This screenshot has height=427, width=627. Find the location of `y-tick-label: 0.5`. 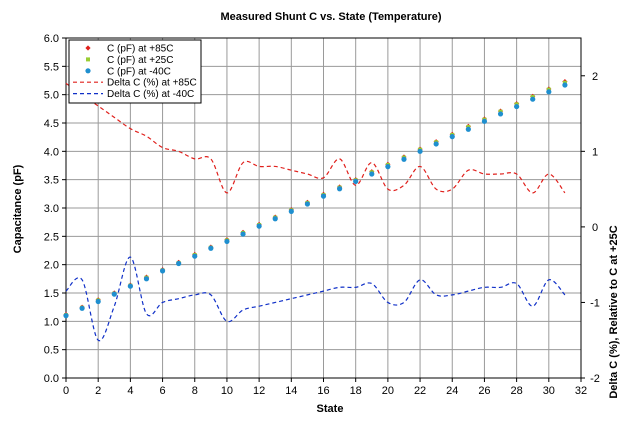

y-tick-label: 0.5 is located at coordinates (51, 351).